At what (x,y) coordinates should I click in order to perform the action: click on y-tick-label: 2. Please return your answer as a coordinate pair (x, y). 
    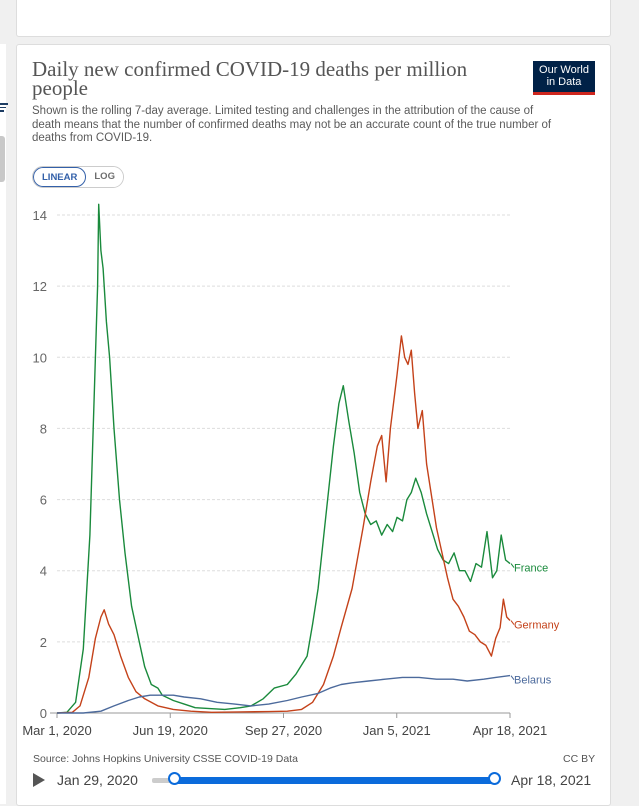
    Looking at the image, I should click on (43, 642).